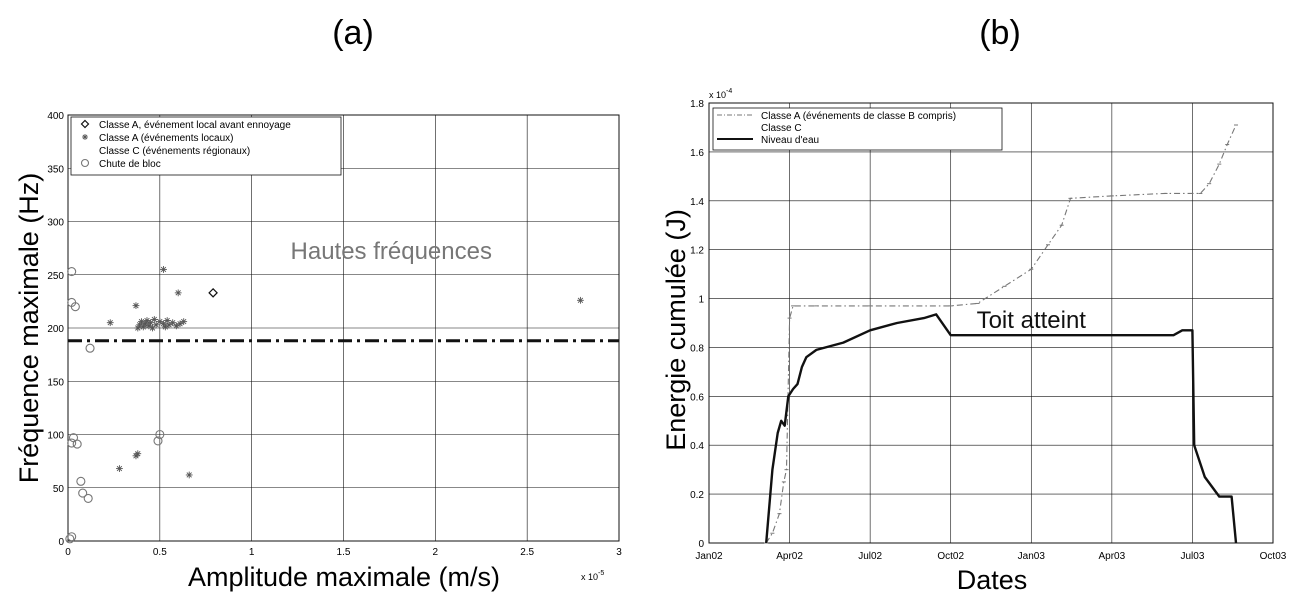 The image size is (1294, 597). I want to click on panel-b-label: (b), so click(1000, 33).